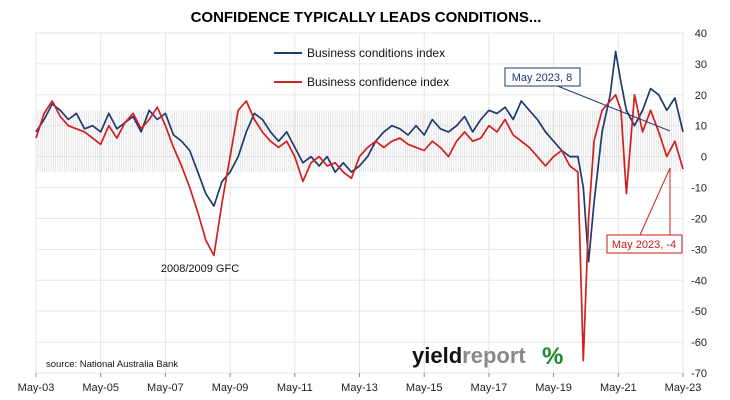 The height and width of the screenshot is (400, 730). I want to click on gfc-annotation: 2008/2009 GFC, so click(200, 269).